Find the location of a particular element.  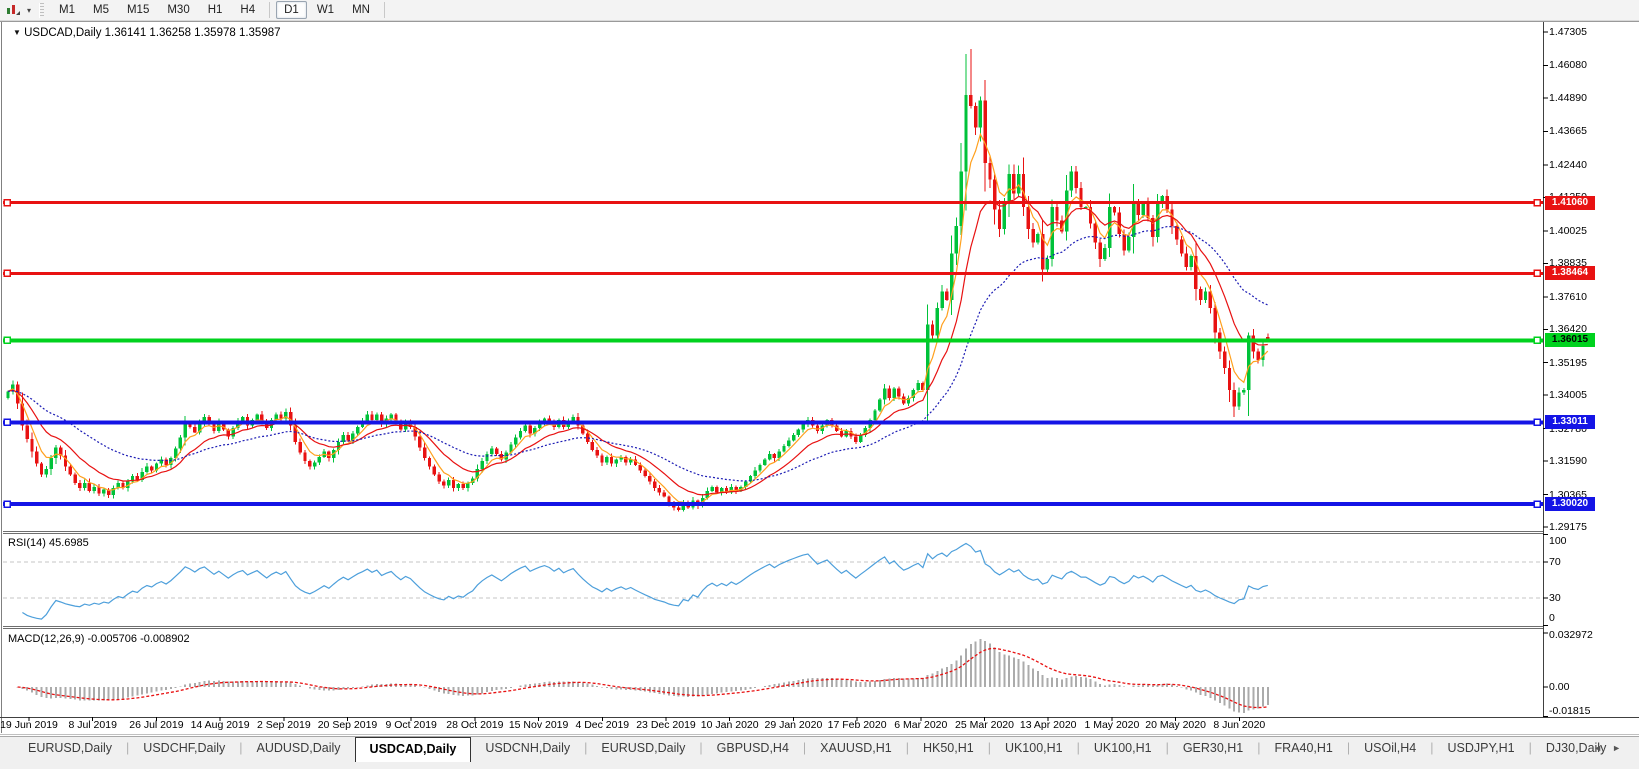

timeframe-button-h4: H4 is located at coordinates (248, 10).